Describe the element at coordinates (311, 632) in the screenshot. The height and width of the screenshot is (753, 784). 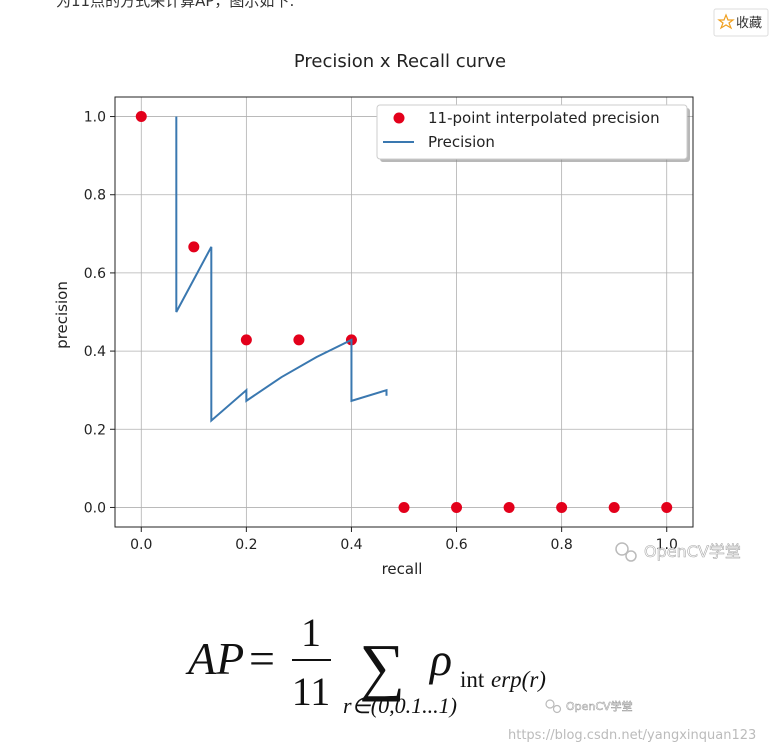
I see `formula-numerator: 1` at that location.